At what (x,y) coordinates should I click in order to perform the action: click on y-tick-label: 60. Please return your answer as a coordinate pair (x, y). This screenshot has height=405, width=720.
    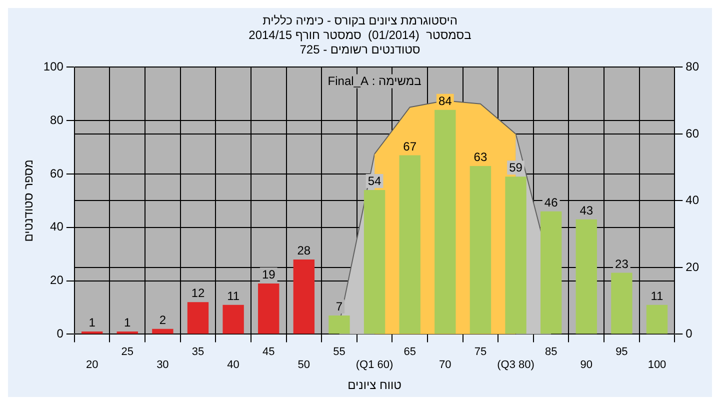
    Looking at the image, I should click on (57, 173).